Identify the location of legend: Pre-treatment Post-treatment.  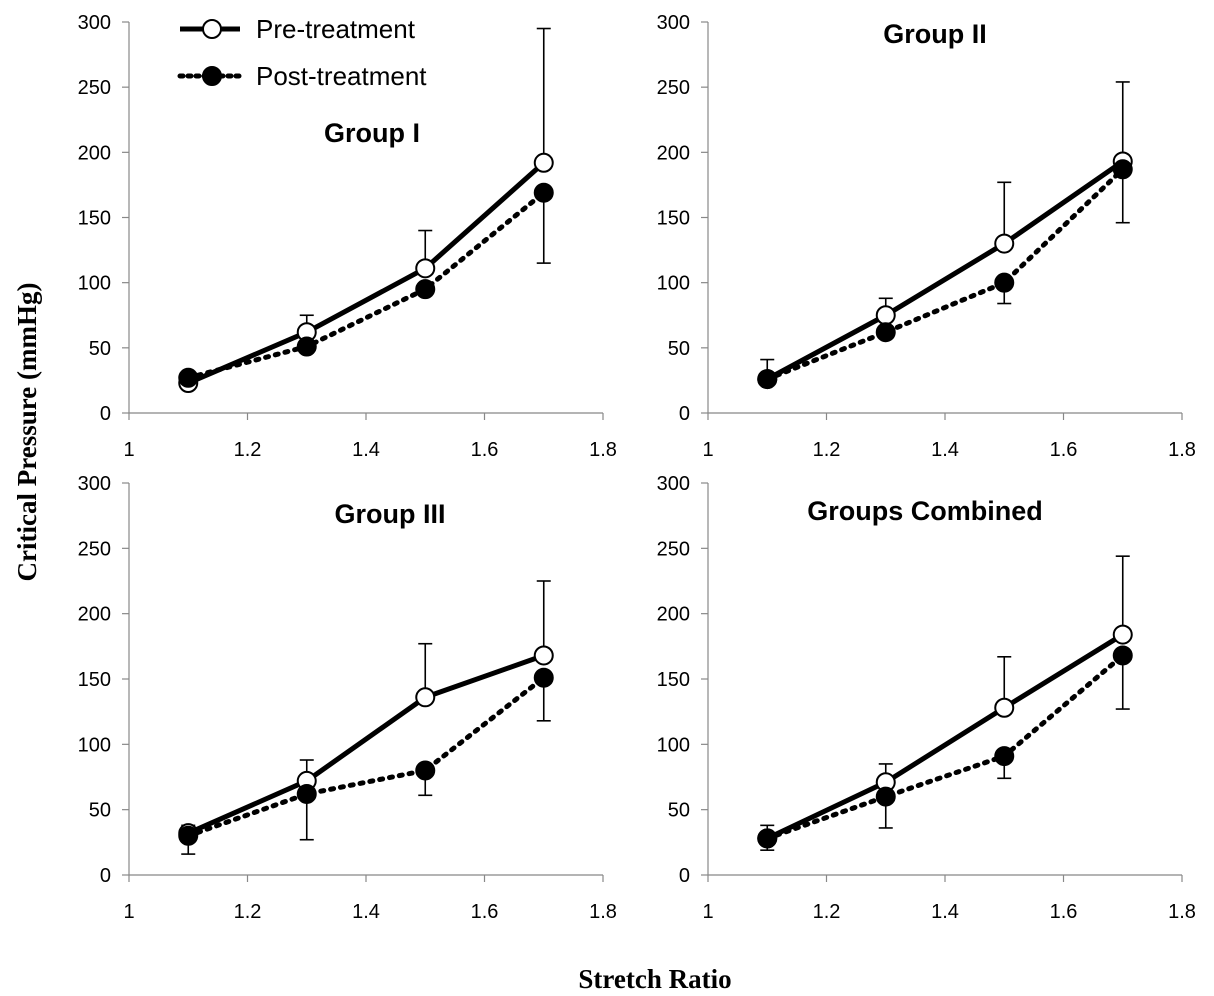
(302, 52).